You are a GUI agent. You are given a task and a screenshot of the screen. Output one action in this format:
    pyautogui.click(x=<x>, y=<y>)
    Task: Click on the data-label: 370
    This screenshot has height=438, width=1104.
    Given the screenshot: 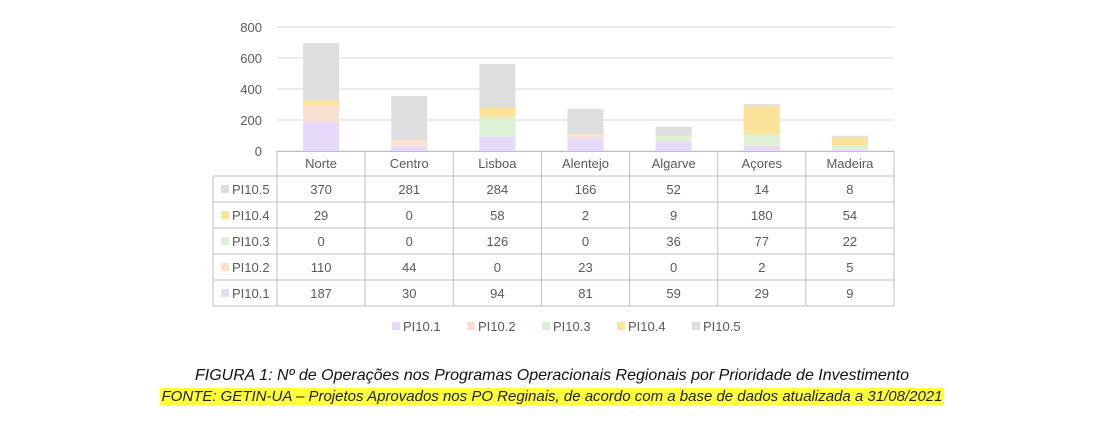 What is the action you would take?
    pyautogui.click(x=321, y=189)
    